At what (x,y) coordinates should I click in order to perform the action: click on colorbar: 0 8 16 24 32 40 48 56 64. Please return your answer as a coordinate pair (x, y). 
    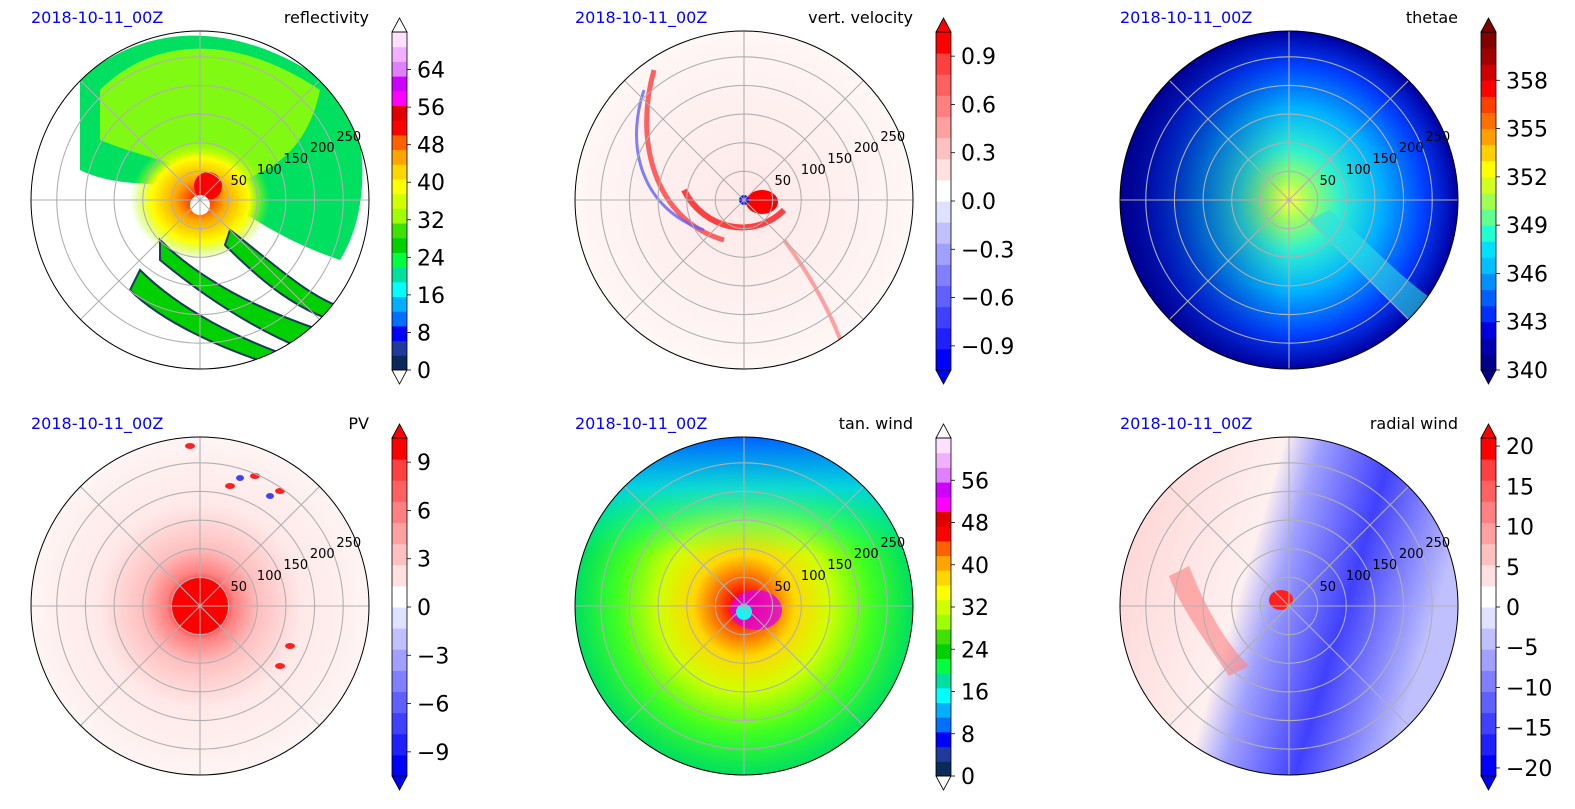
    Looking at the image, I should click on (418, 201).